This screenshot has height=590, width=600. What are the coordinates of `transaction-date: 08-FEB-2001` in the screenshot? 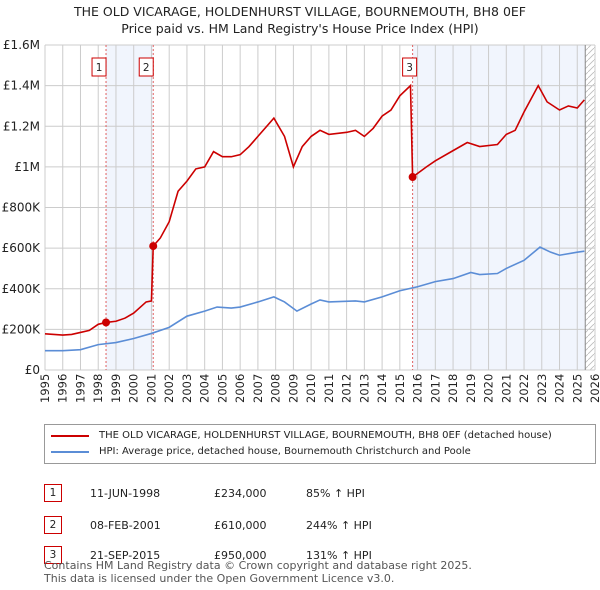 It's located at (125, 525).